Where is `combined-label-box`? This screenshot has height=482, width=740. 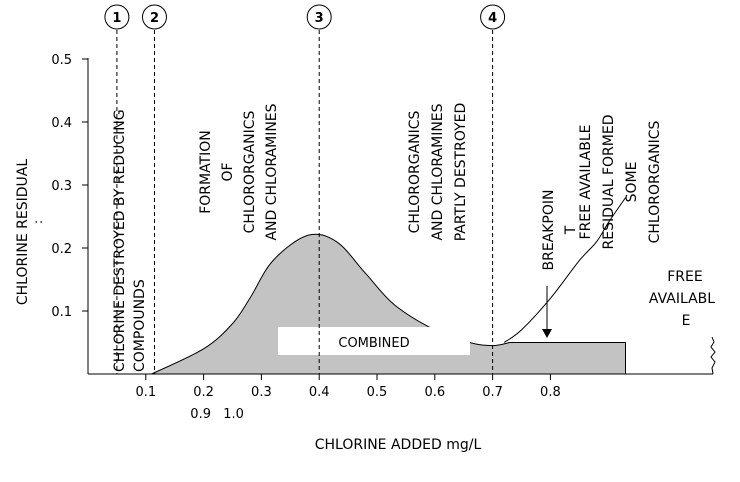 combined-label-box is located at coordinates (374, 341).